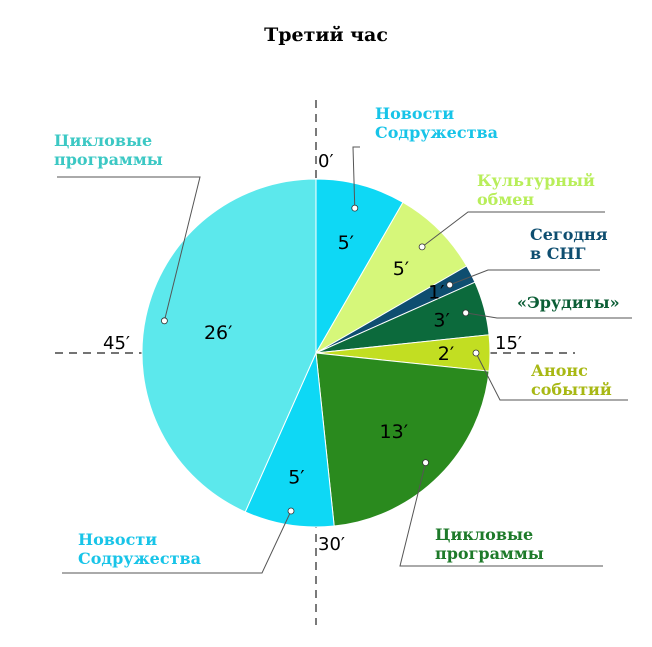 Image resolution: width=652 pixels, height=647 pixels. Describe the element at coordinates (394, 432) in the screenshot. I see `slice-value-label-5: 13′` at that location.